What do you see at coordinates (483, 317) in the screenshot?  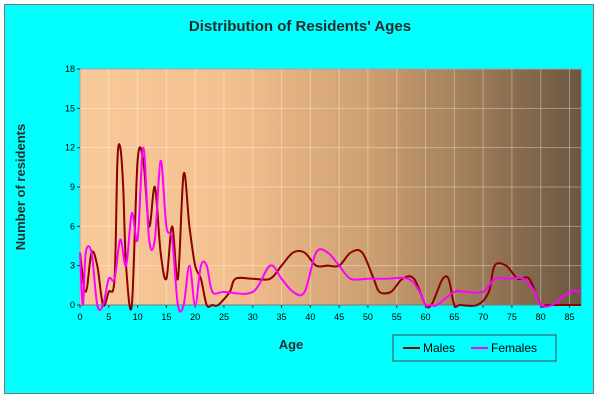 I see `x-tick-label: 70` at bounding box center [483, 317].